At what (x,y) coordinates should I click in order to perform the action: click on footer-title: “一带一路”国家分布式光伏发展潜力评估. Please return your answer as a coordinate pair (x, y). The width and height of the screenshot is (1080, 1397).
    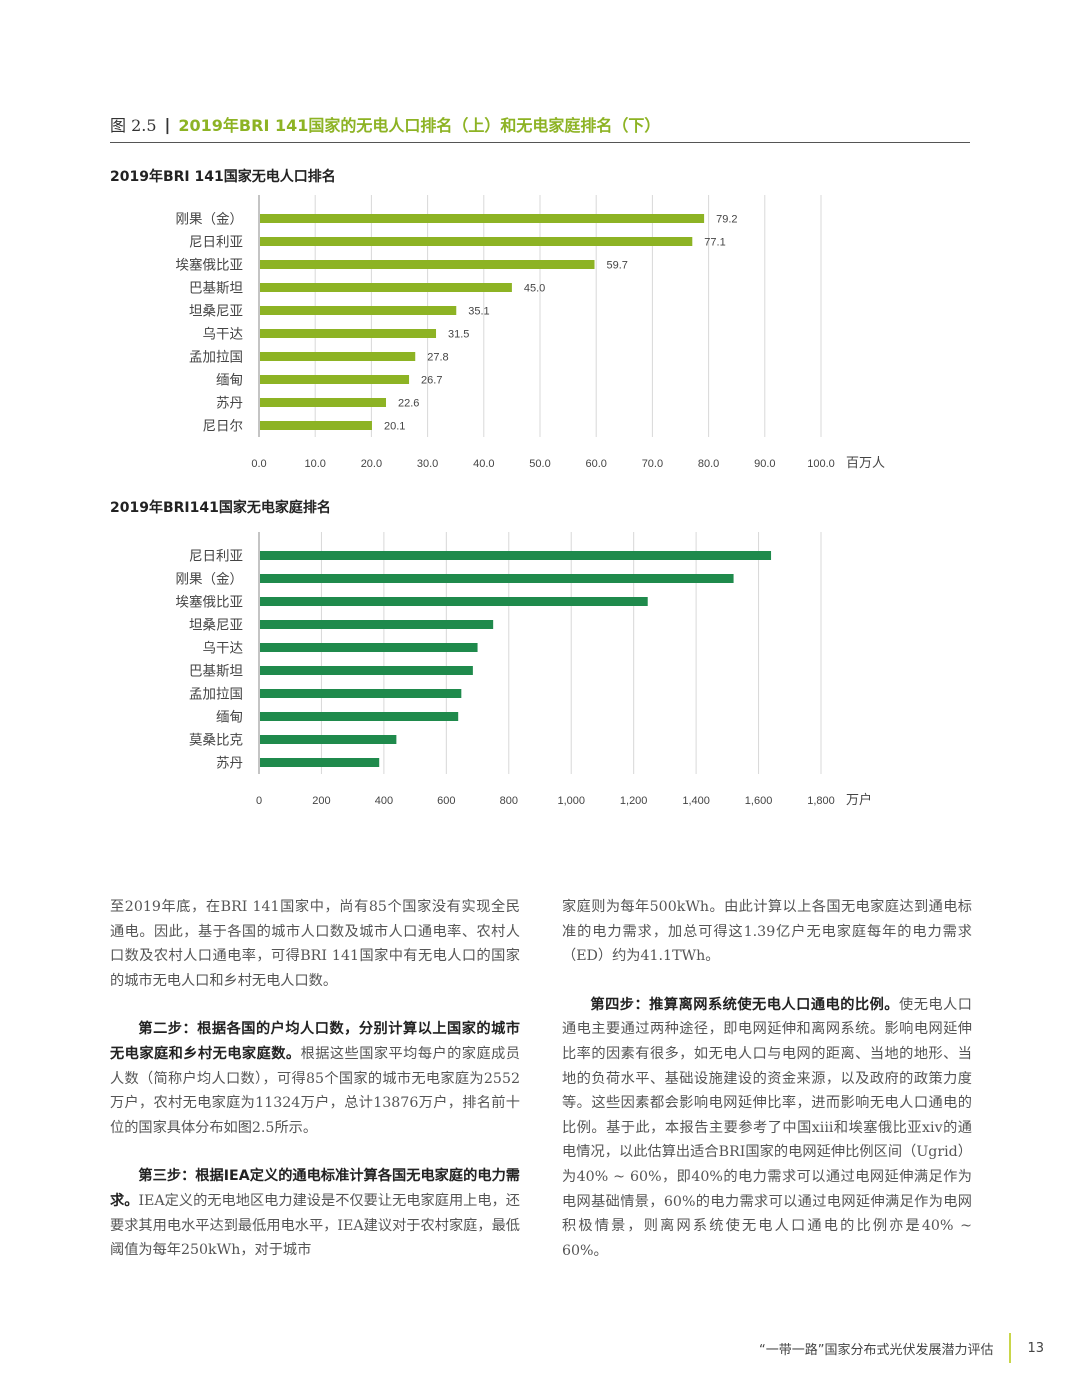
    Looking at the image, I should click on (876, 1350).